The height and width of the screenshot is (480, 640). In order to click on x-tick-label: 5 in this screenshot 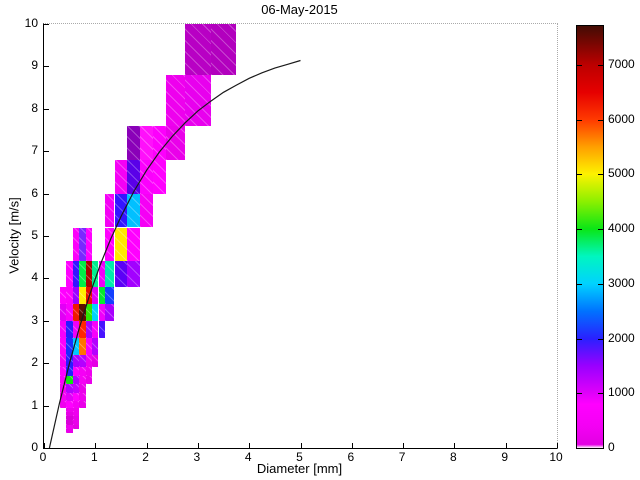, I will do `click(299, 457)`.